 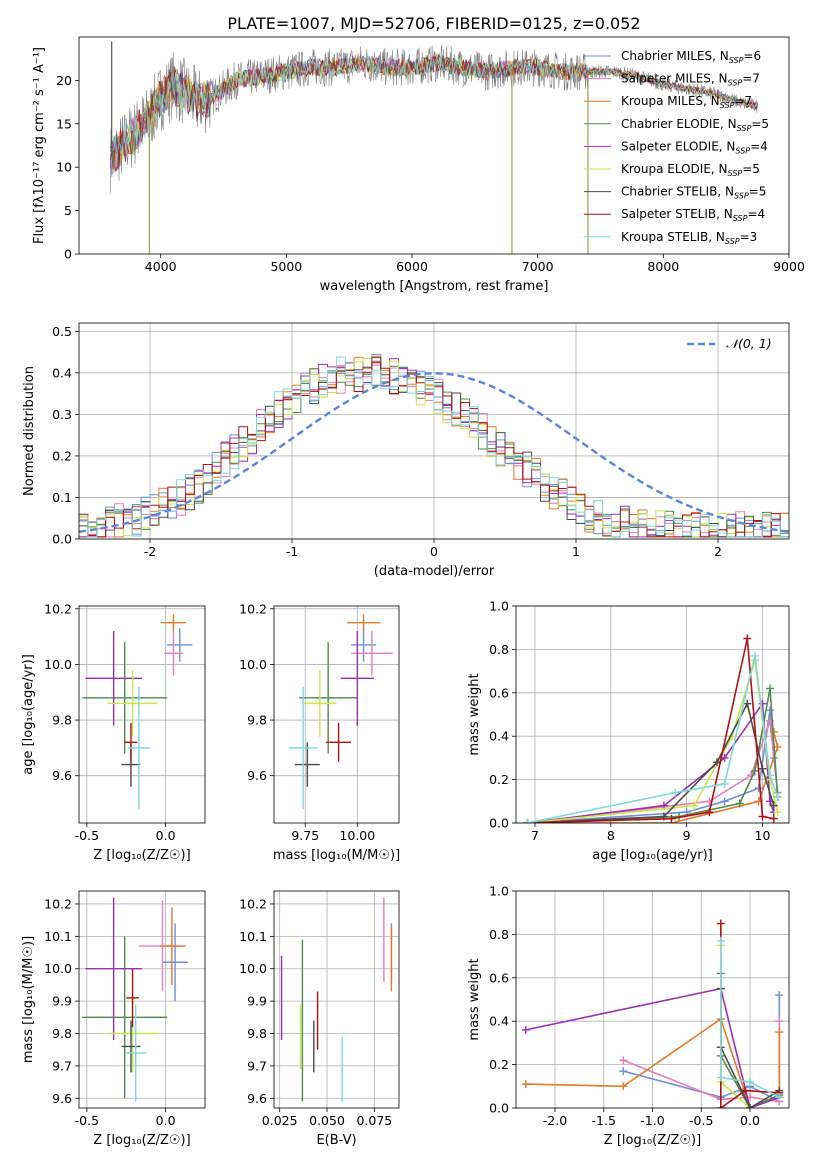 I want to click on legend-label: Salpeter STELIB, NSSP=4, so click(x=693, y=215).